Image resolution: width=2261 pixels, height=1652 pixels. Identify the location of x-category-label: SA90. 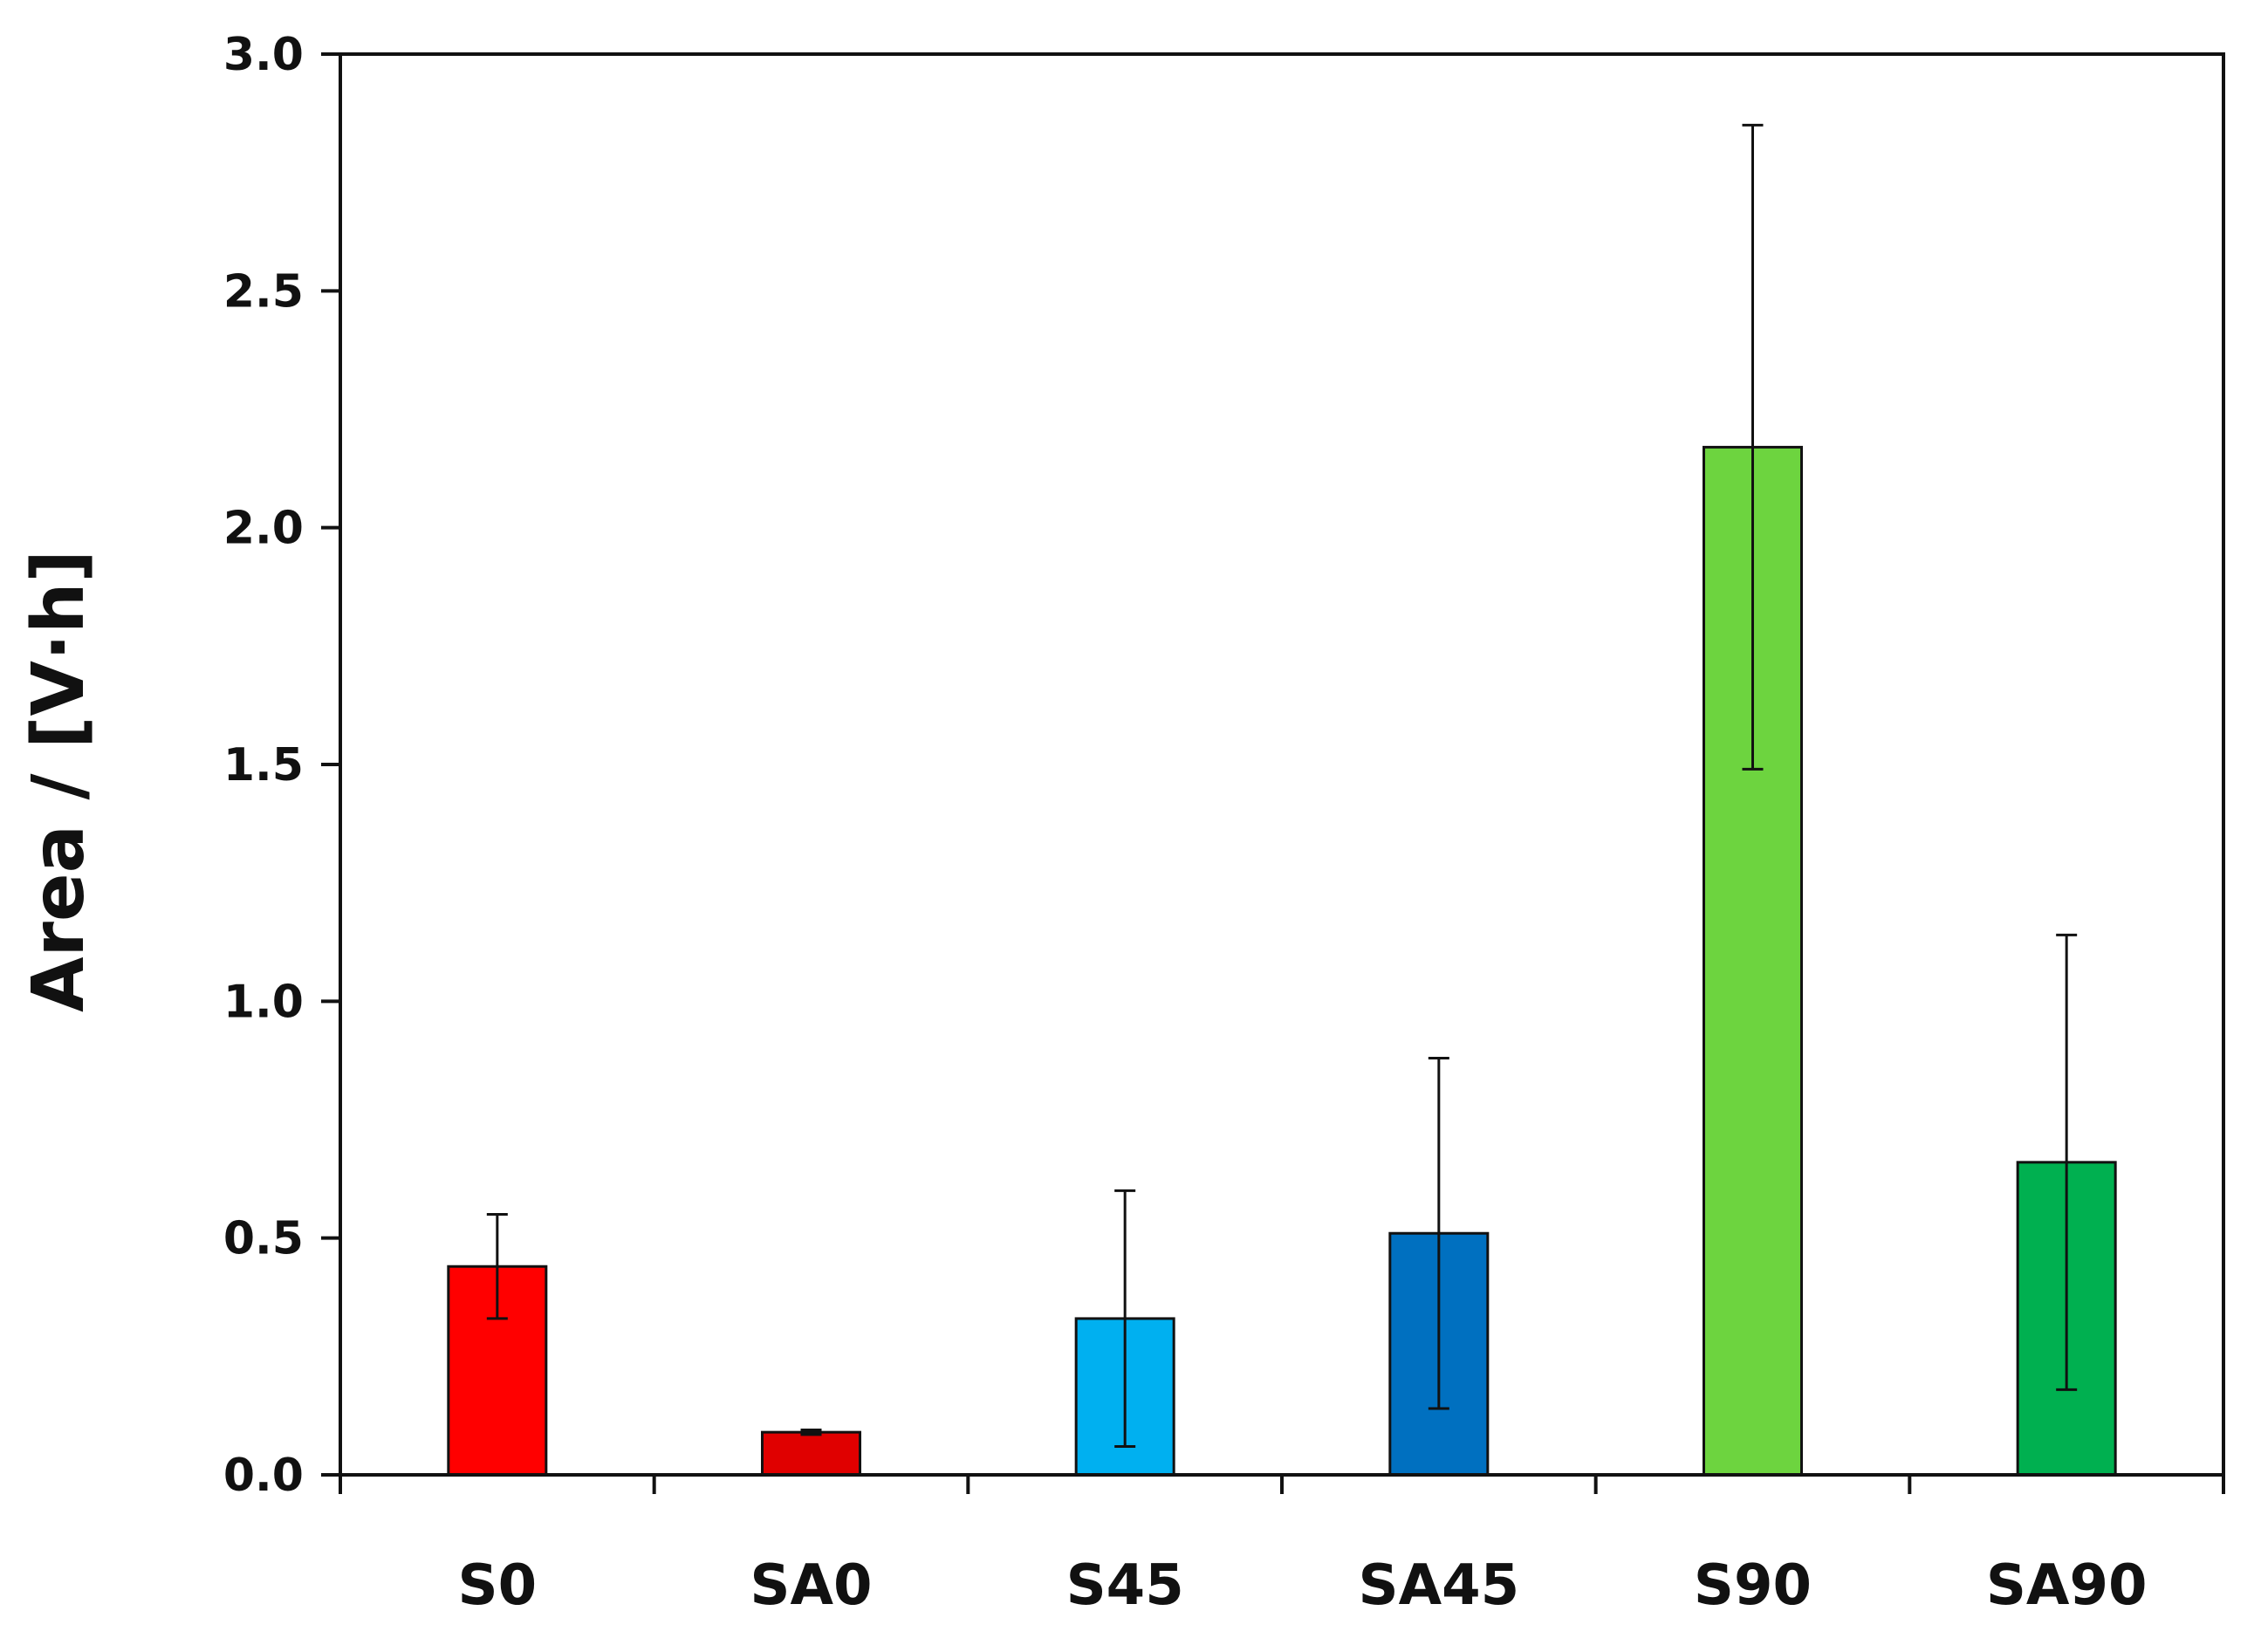
(2067, 1585).